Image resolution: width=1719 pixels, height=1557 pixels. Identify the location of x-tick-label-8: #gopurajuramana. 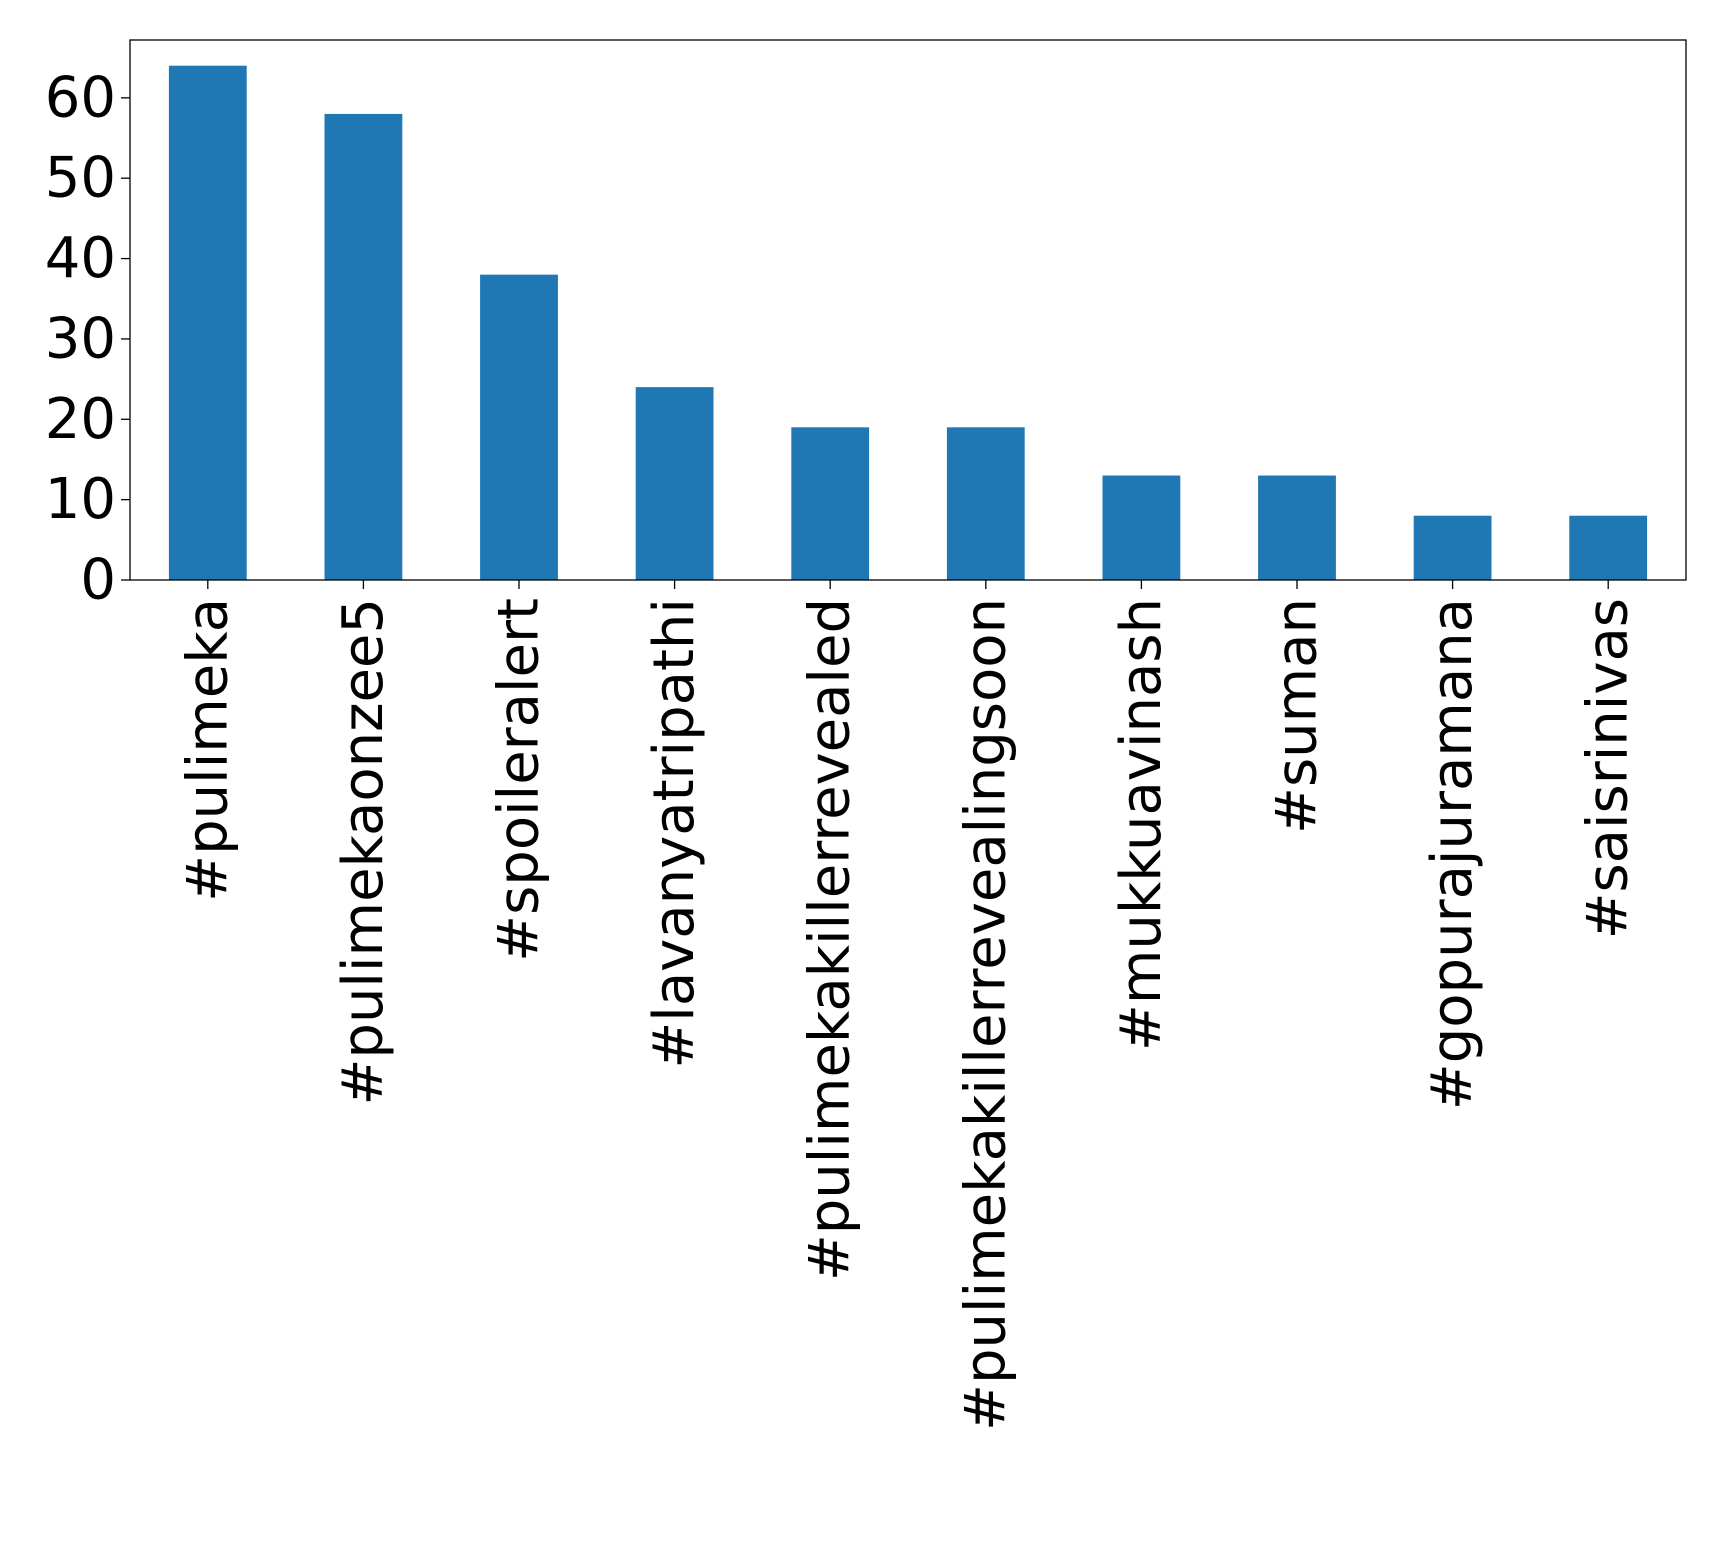
(1452, 854).